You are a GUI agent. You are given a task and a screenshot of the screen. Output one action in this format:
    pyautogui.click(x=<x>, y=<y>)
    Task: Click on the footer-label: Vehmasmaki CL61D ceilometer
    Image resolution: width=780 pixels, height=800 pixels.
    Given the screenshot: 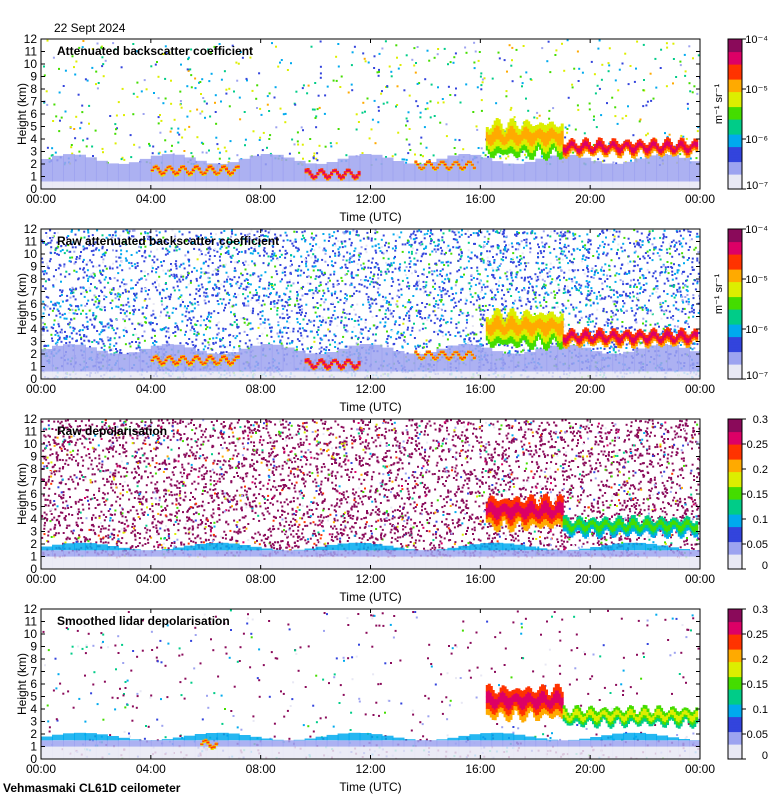 What is the action you would take?
    pyautogui.click(x=92, y=788)
    